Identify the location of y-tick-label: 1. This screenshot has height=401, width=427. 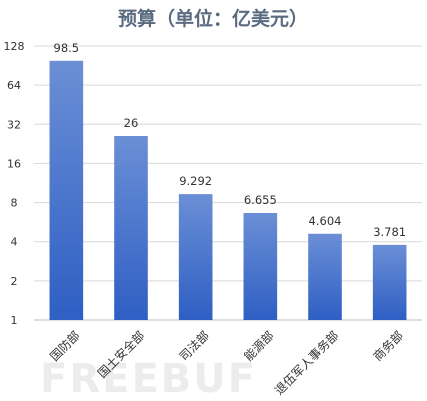
(14, 320).